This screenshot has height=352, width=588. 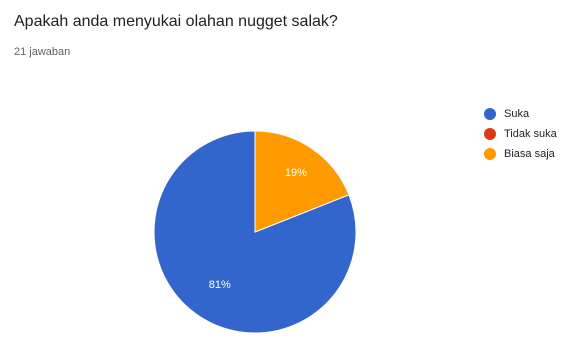 I want to click on legend-swatch-suka, so click(x=490, y=114).